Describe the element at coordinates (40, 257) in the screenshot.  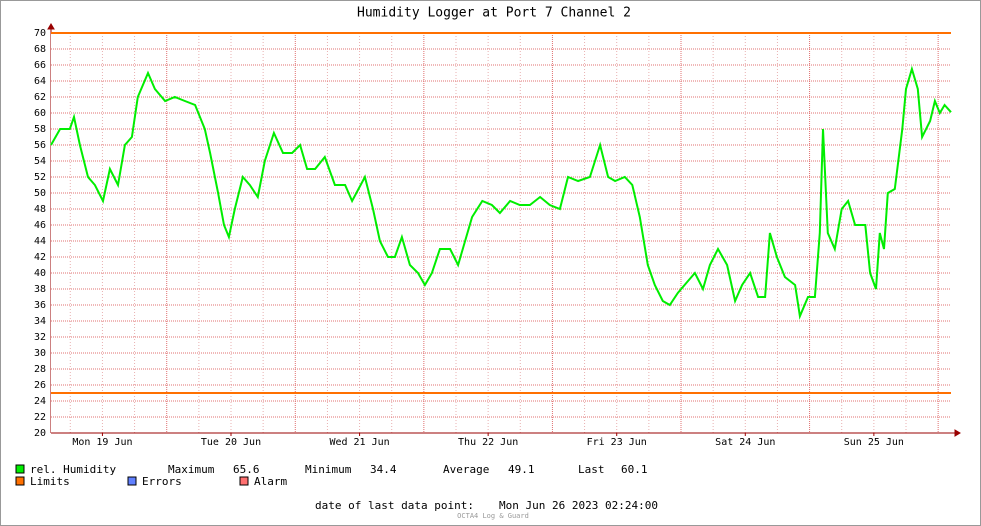
I see `y-tick-label: 42` at that location.